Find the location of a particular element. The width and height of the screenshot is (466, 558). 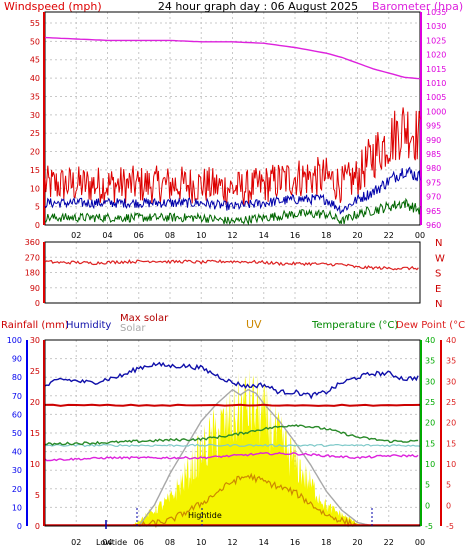

direction-tick-label: 180 is located at coordinates (32, 273).